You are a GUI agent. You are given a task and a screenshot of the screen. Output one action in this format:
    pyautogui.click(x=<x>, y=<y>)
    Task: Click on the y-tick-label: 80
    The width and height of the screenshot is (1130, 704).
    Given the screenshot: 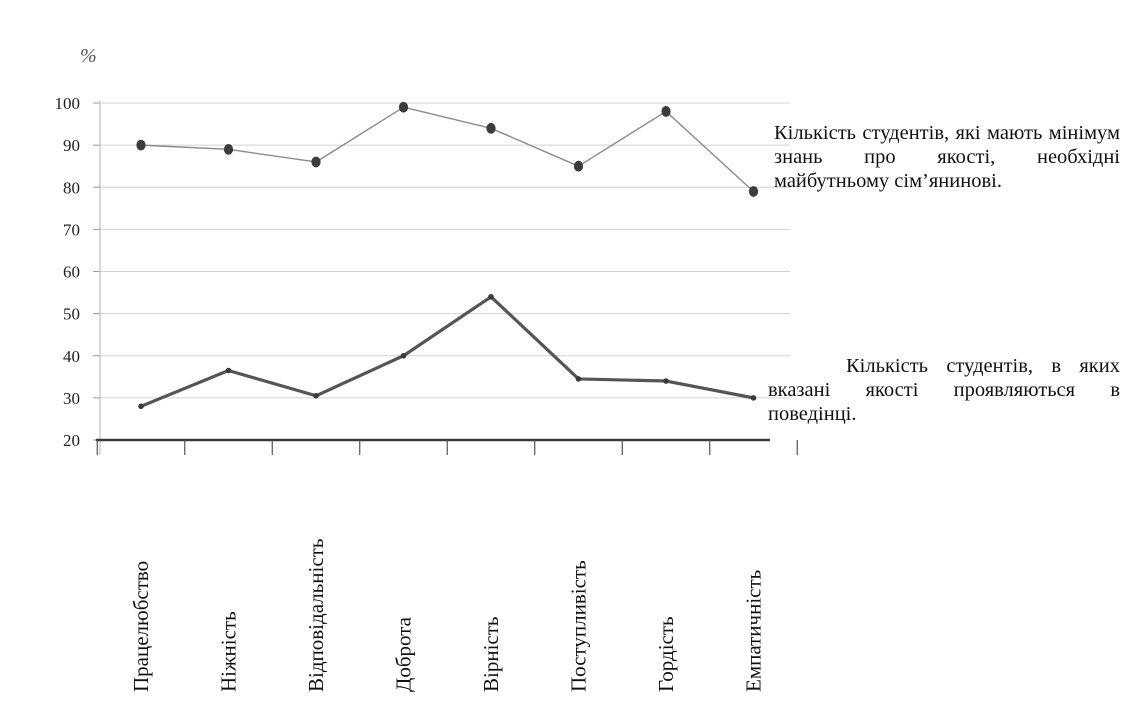 What is the action you would take?
    pyautogui.click(x=71, y=187)
    